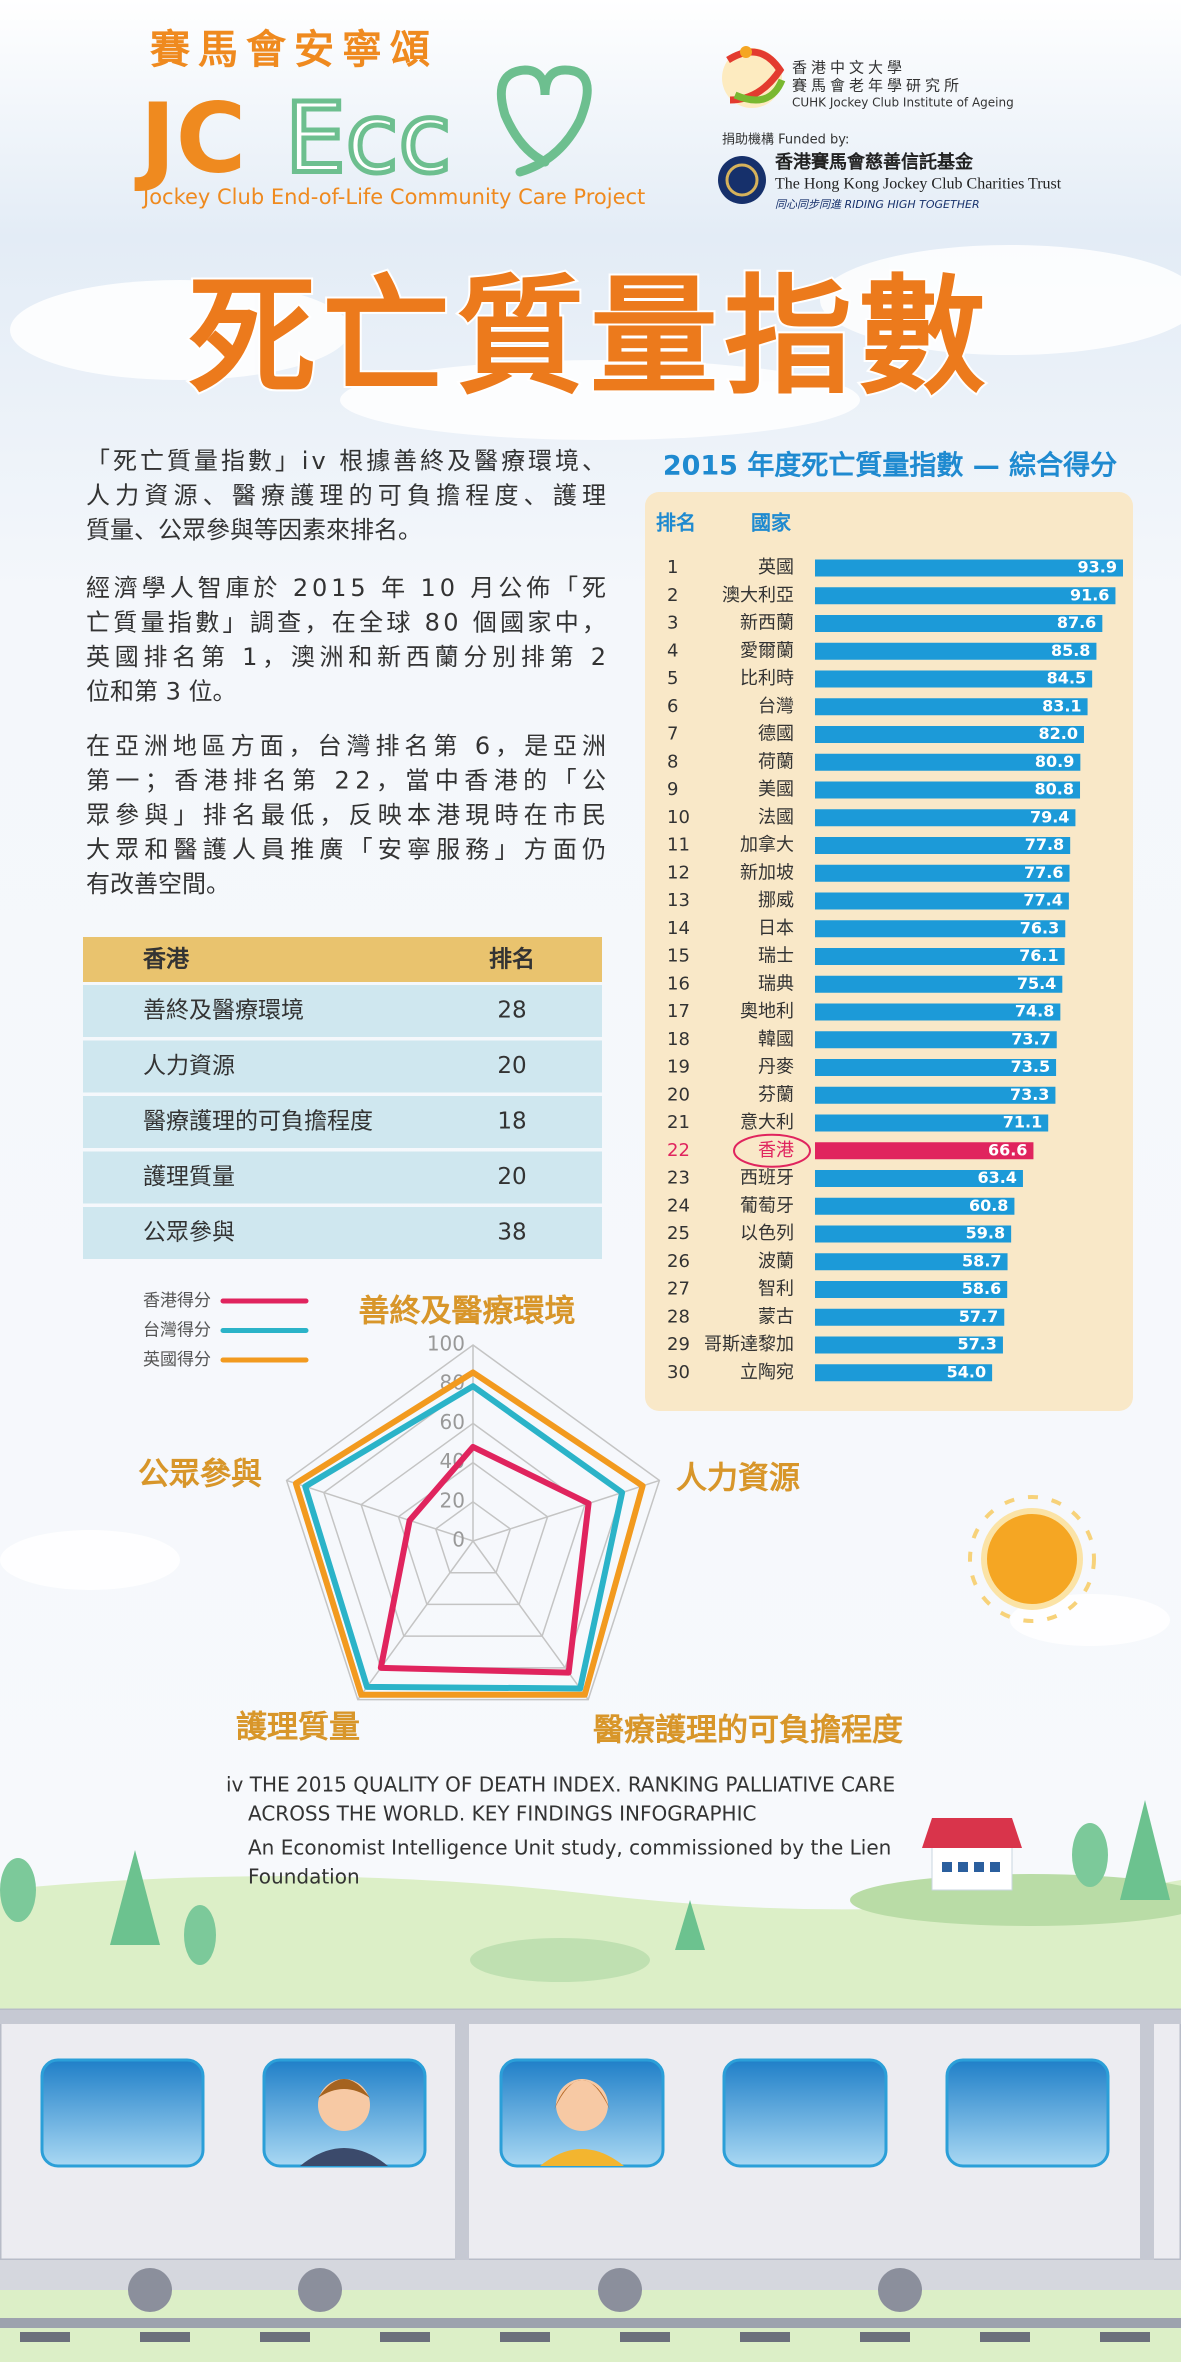  I want to click on country-label: 意大利, so click(767, 1122).